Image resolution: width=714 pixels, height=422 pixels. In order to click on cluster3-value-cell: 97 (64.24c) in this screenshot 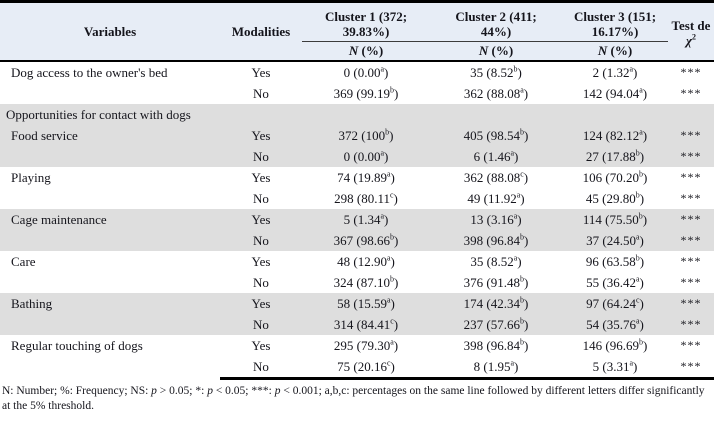, I will do `click(615, 303)`.